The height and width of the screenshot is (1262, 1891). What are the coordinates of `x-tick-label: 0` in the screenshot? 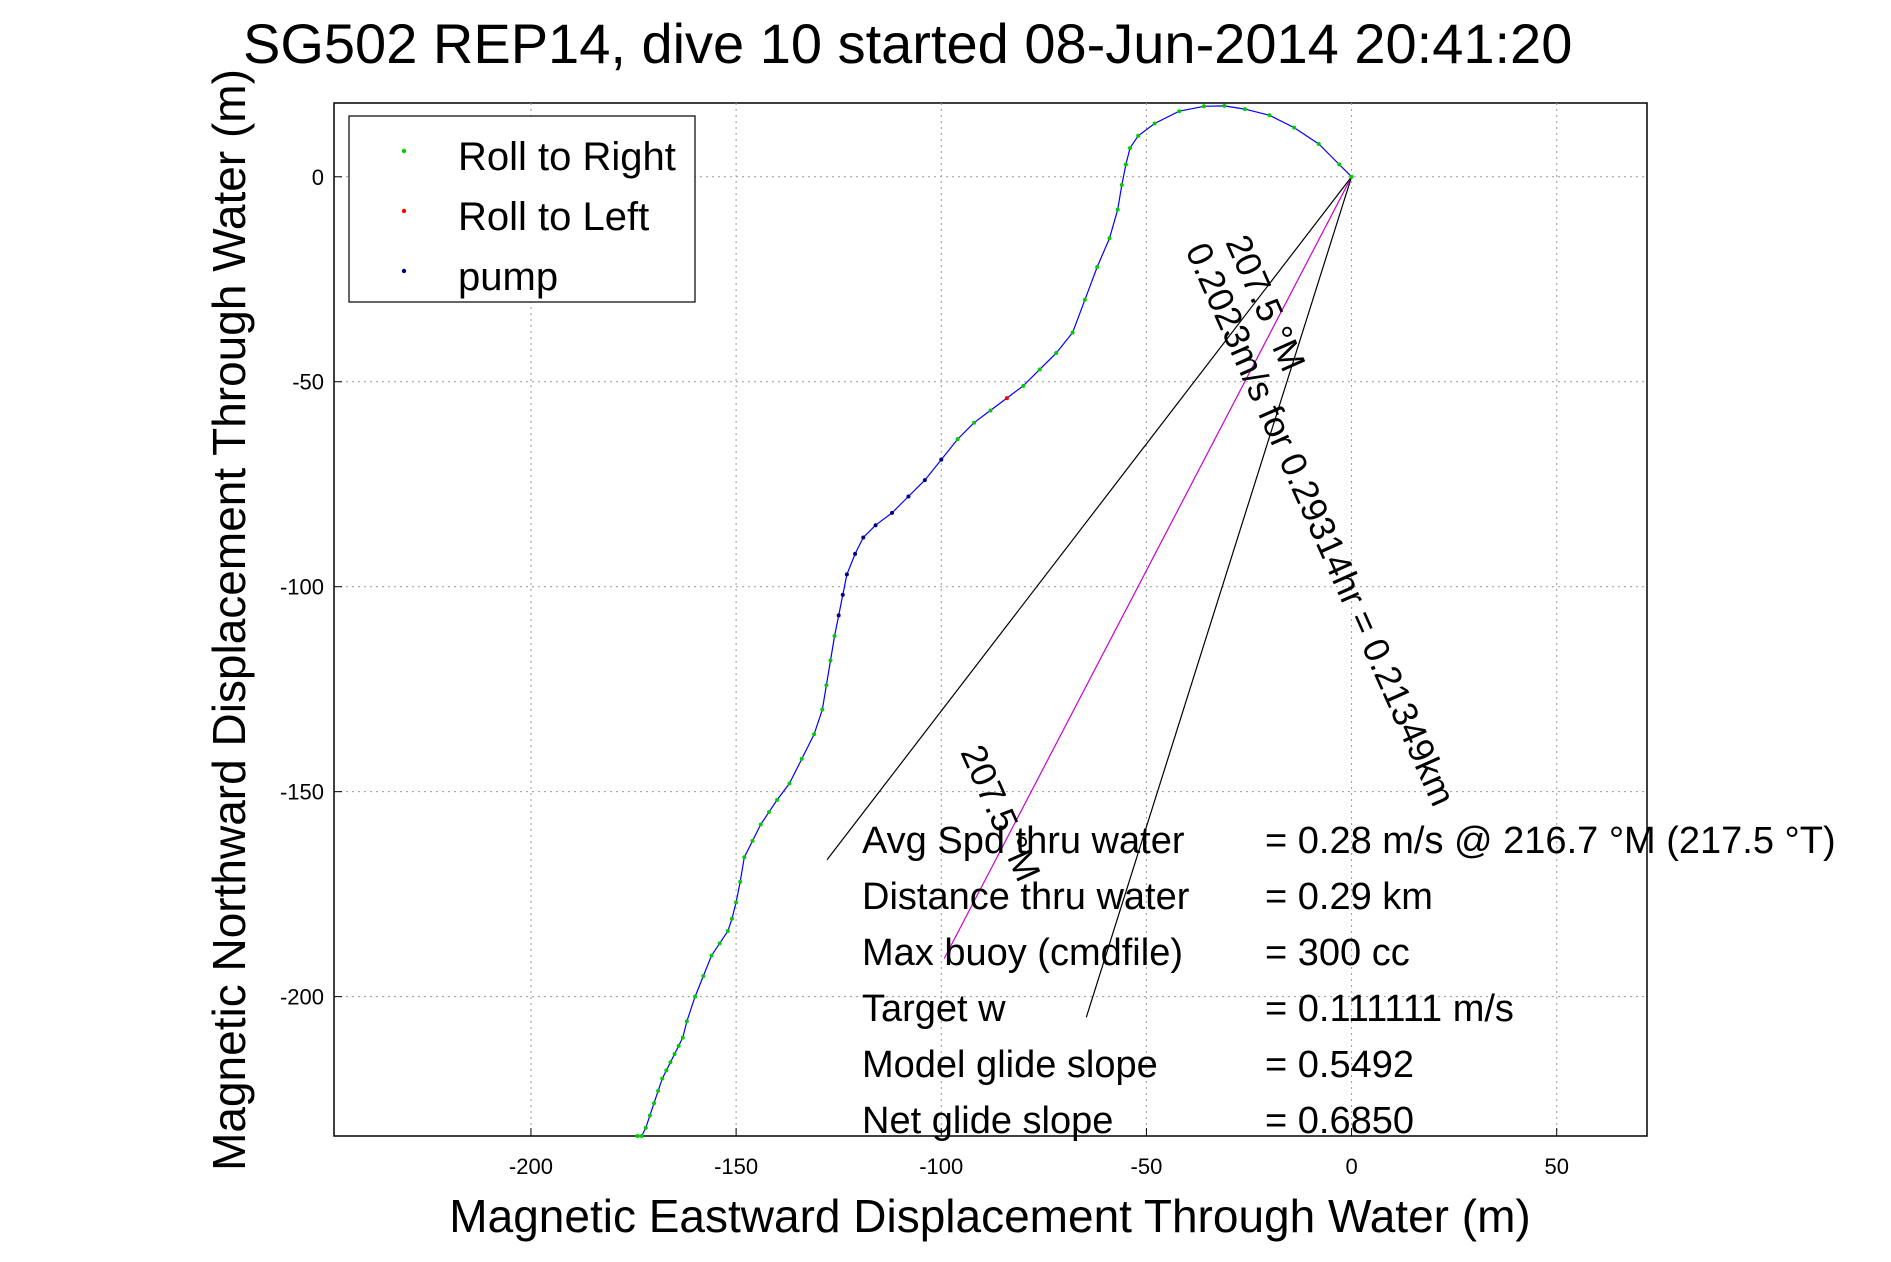 It's located at (1351, 1166).